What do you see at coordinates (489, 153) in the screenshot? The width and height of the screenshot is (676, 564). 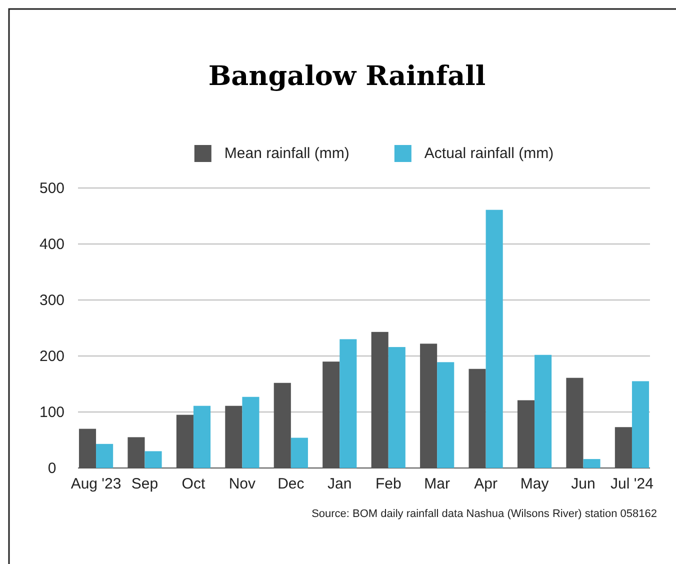 I see `legend-label: Actual rainfall (mm)` at bounding box center [489, 153].